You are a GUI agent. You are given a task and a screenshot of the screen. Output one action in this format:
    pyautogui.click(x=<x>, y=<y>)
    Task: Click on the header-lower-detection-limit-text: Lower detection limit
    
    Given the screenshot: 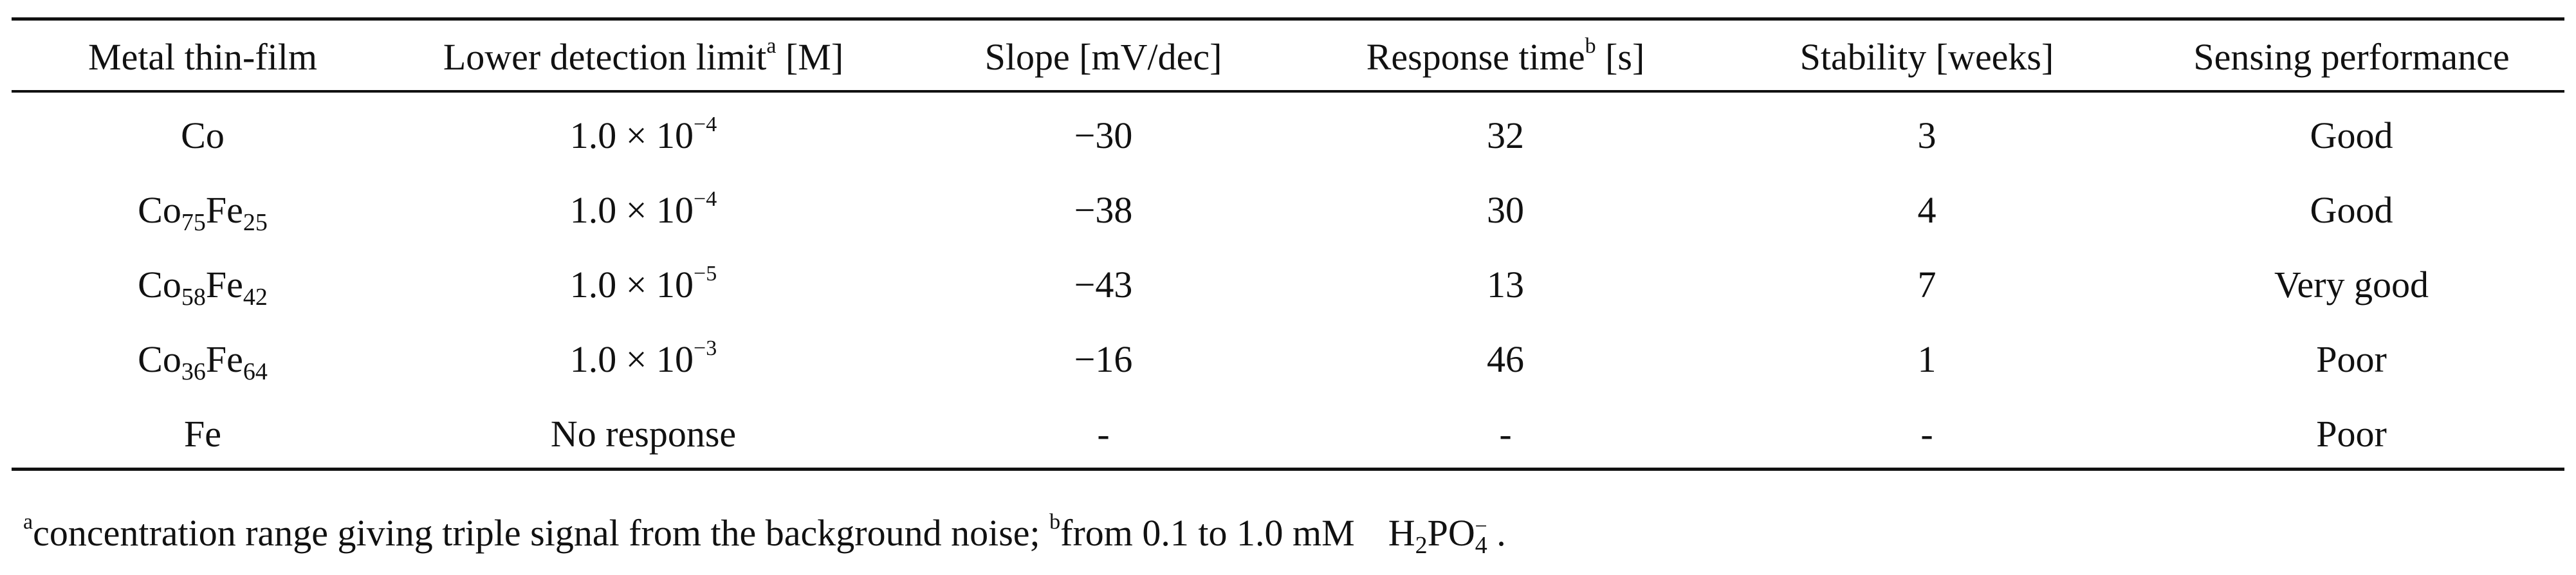 What is the action you would take?
    pyautogui.click(x=605, y=57)
    